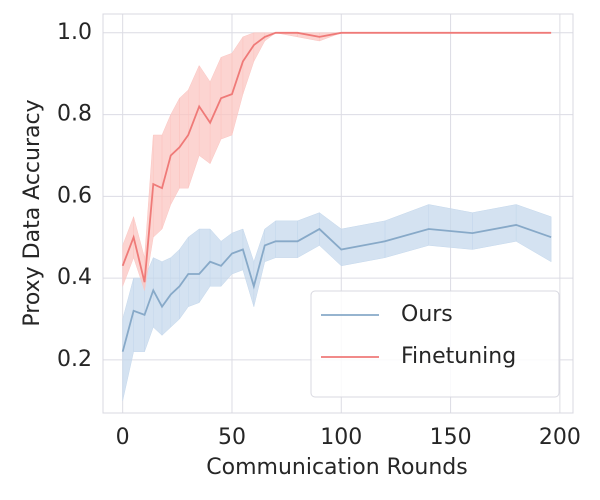 The width and height of the screenshot is (600, 500). What do you see at coordinates (451, 437) in the screenshot?
I see `x-tick-label: 150` at bounding box center [451, 437].